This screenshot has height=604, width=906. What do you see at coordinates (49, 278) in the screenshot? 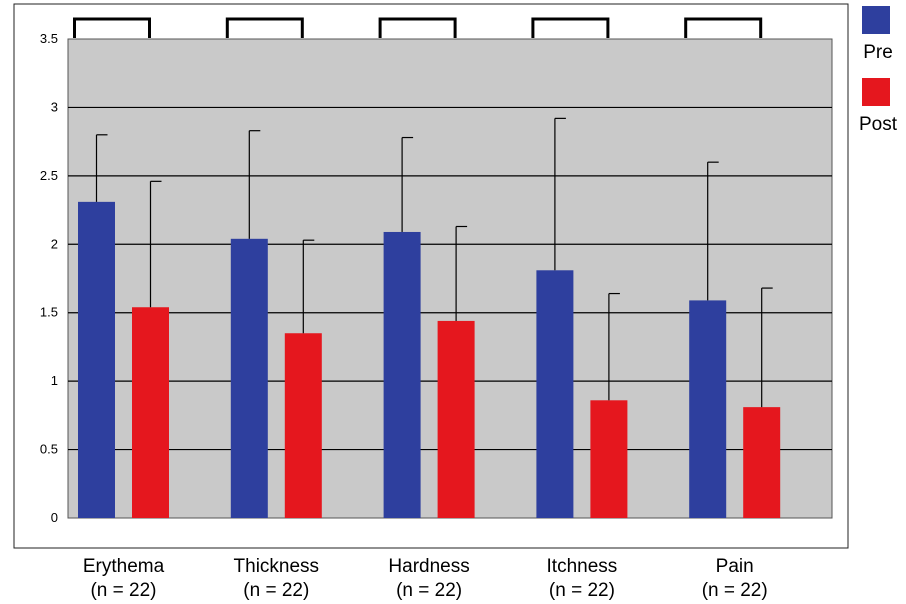
I see `y-axis-ticks: 0 0.5 1 1.5 2 2.5 3 3.5` at bounding box center [49, 278].